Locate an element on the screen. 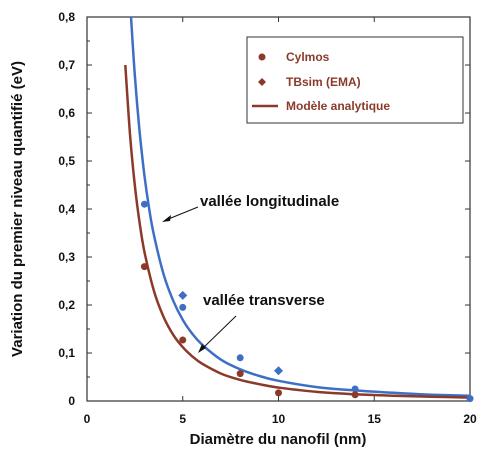 This screenshot has height=464, width=478. x-tick-label: 10 is located at coordinates (279, 419).